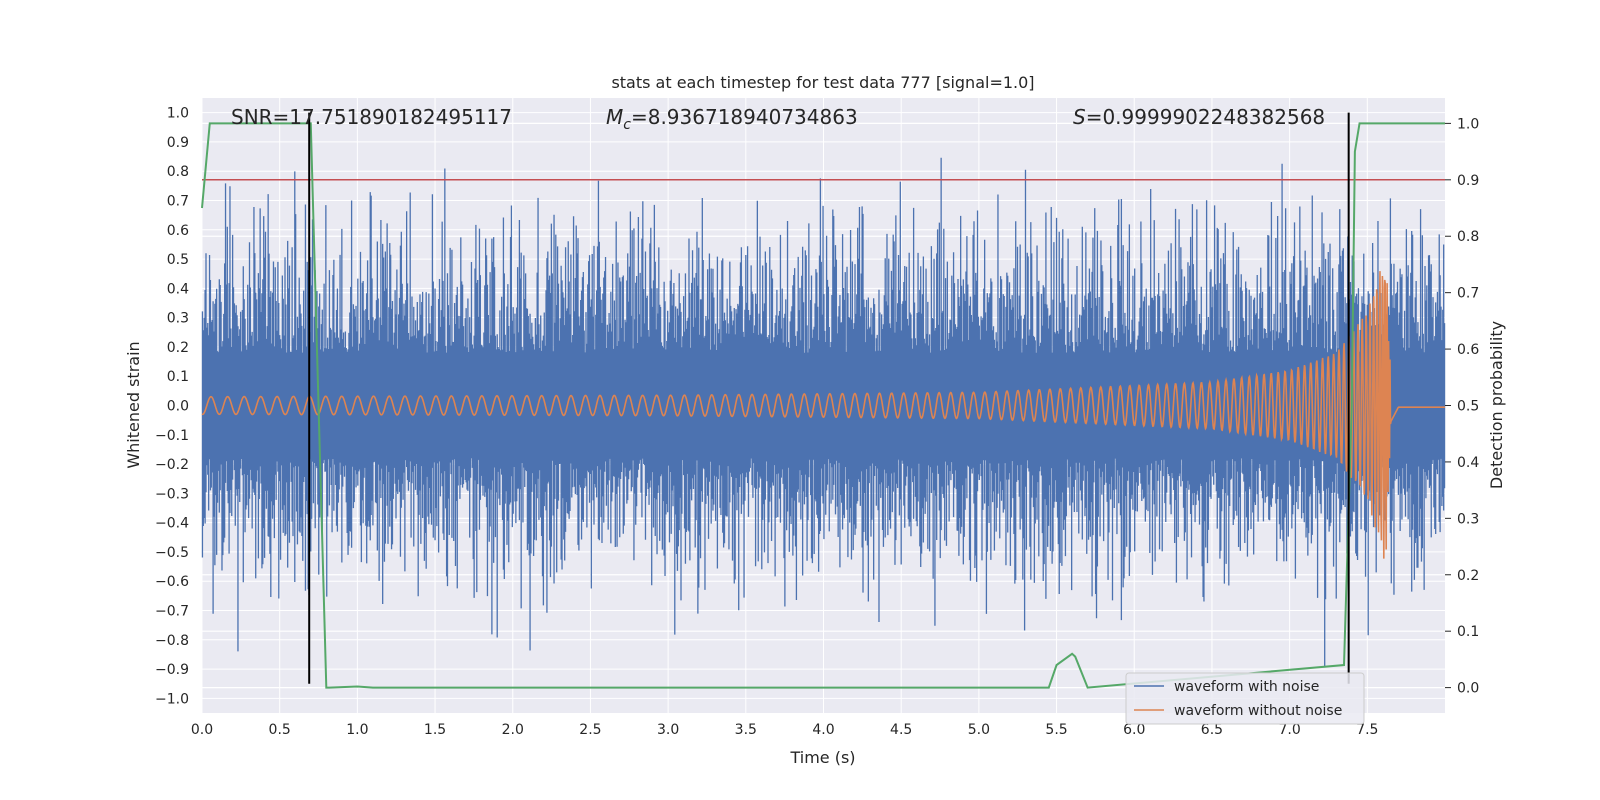  I want to click on y2-tick-label: 0.8, so click(1468, 237).